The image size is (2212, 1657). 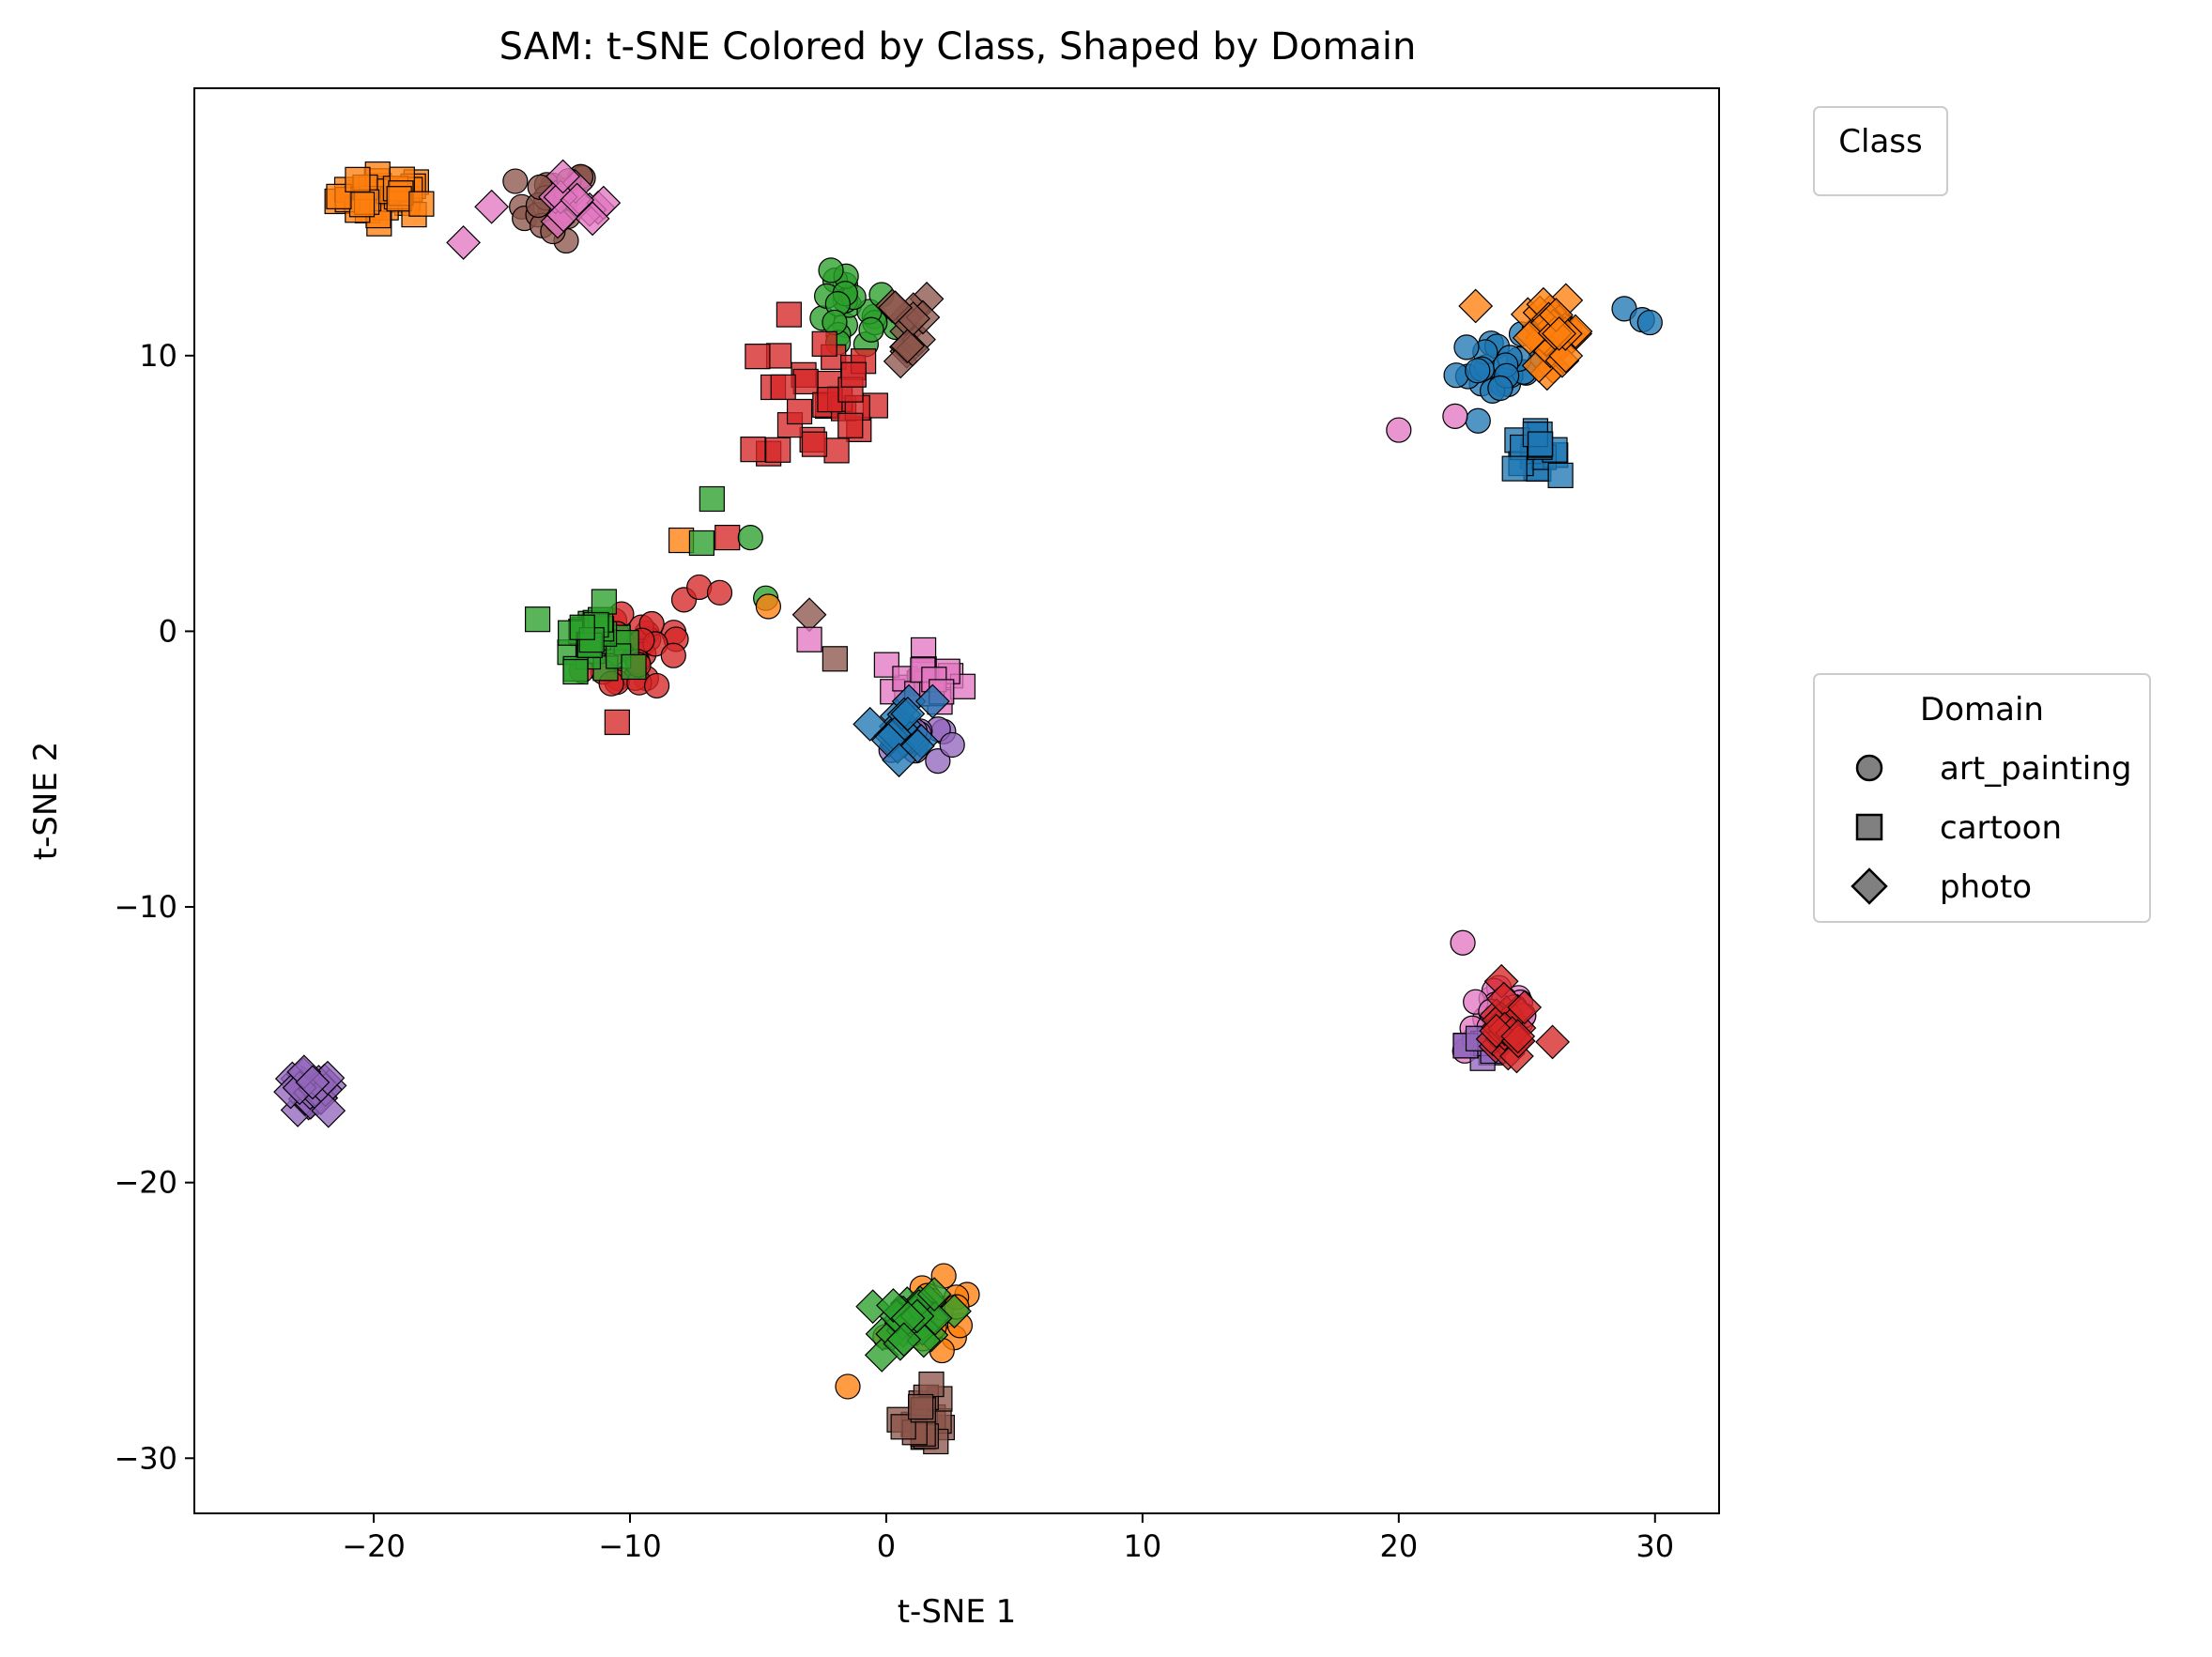 What do you see at coordinates (886, 1546) in the screenshot?
I see `x-tick-label: 0` at bounding box center [886, 1546].